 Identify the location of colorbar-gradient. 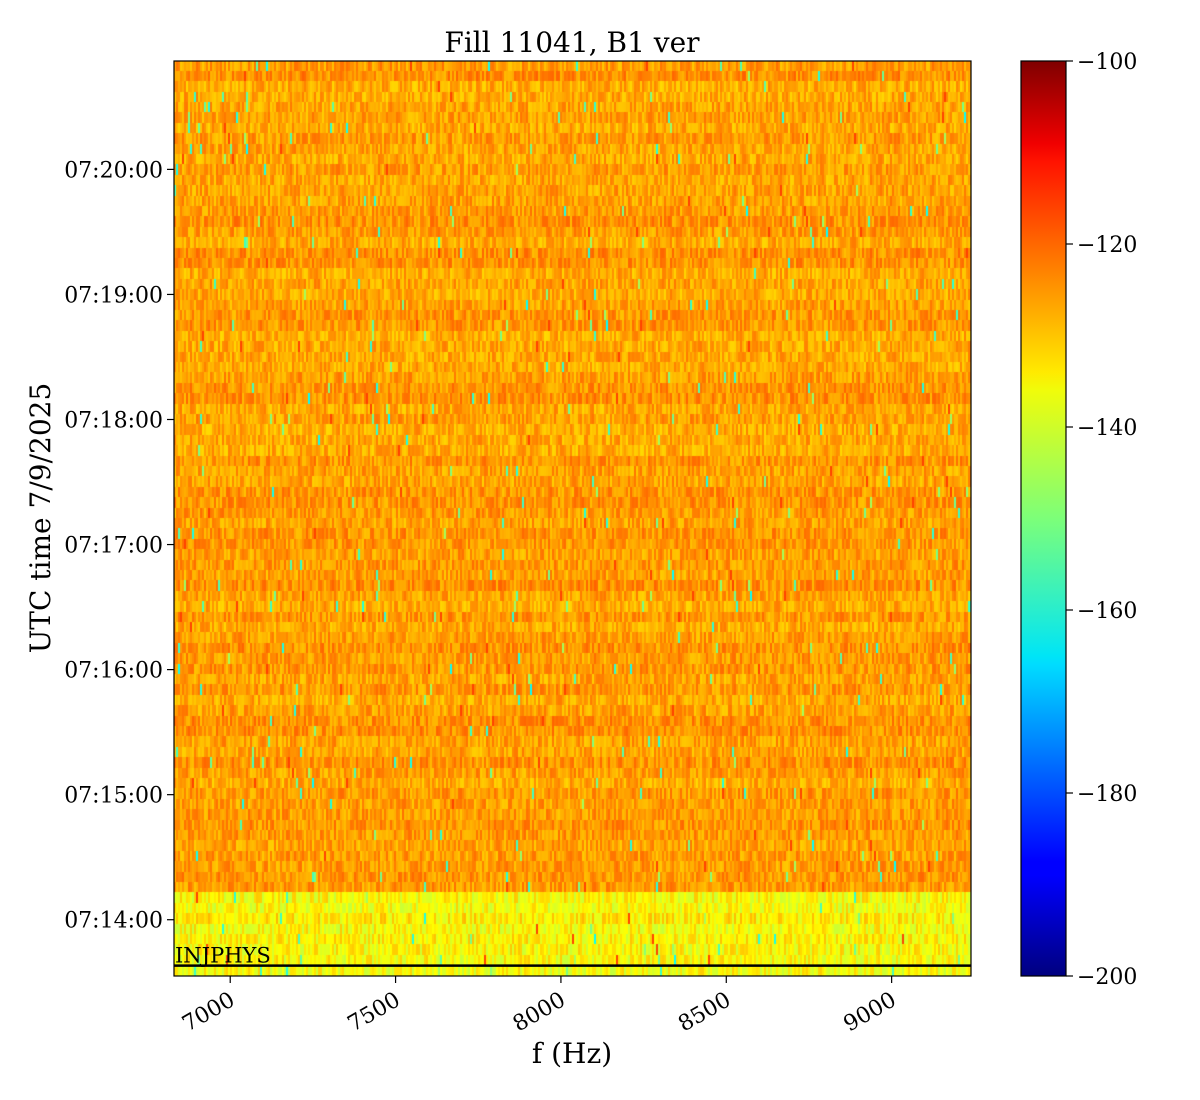
(1043, 518).